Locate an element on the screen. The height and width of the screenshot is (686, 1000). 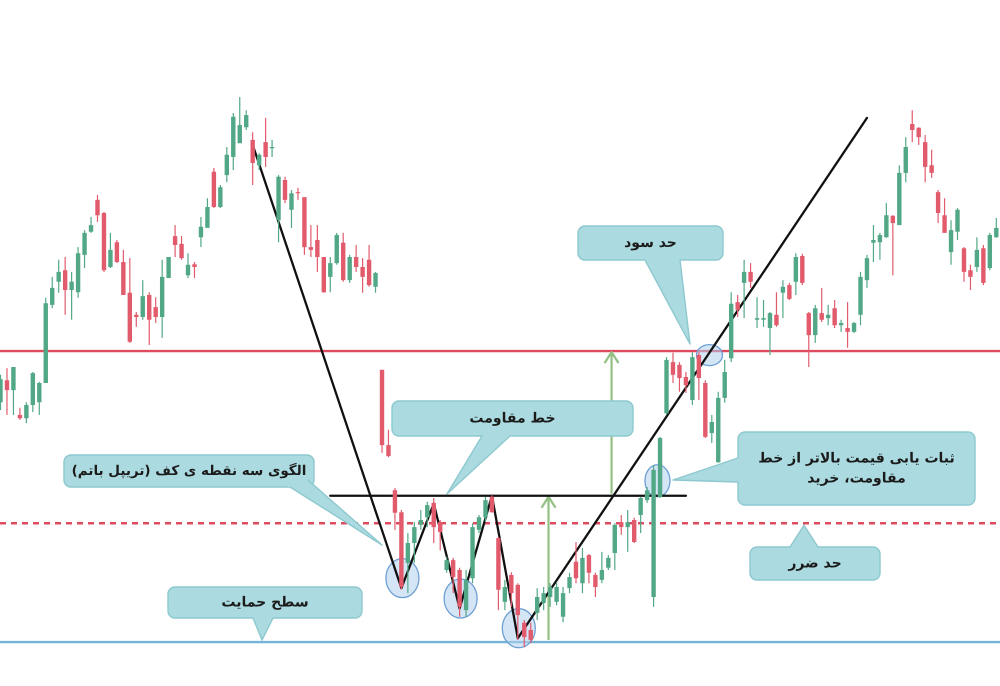
ref-line-label: حد ضرر is located at coordinates (815, 564).